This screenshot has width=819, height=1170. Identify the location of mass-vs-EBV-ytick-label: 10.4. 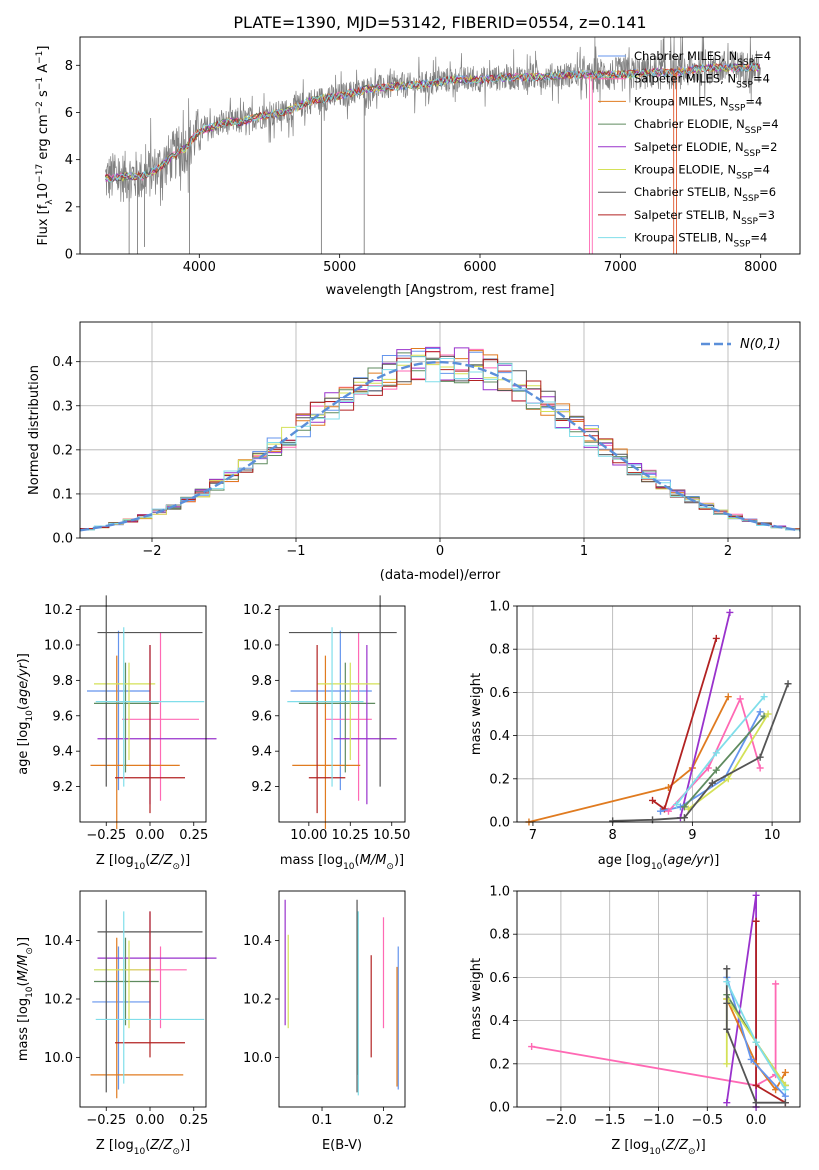
(257, 941).